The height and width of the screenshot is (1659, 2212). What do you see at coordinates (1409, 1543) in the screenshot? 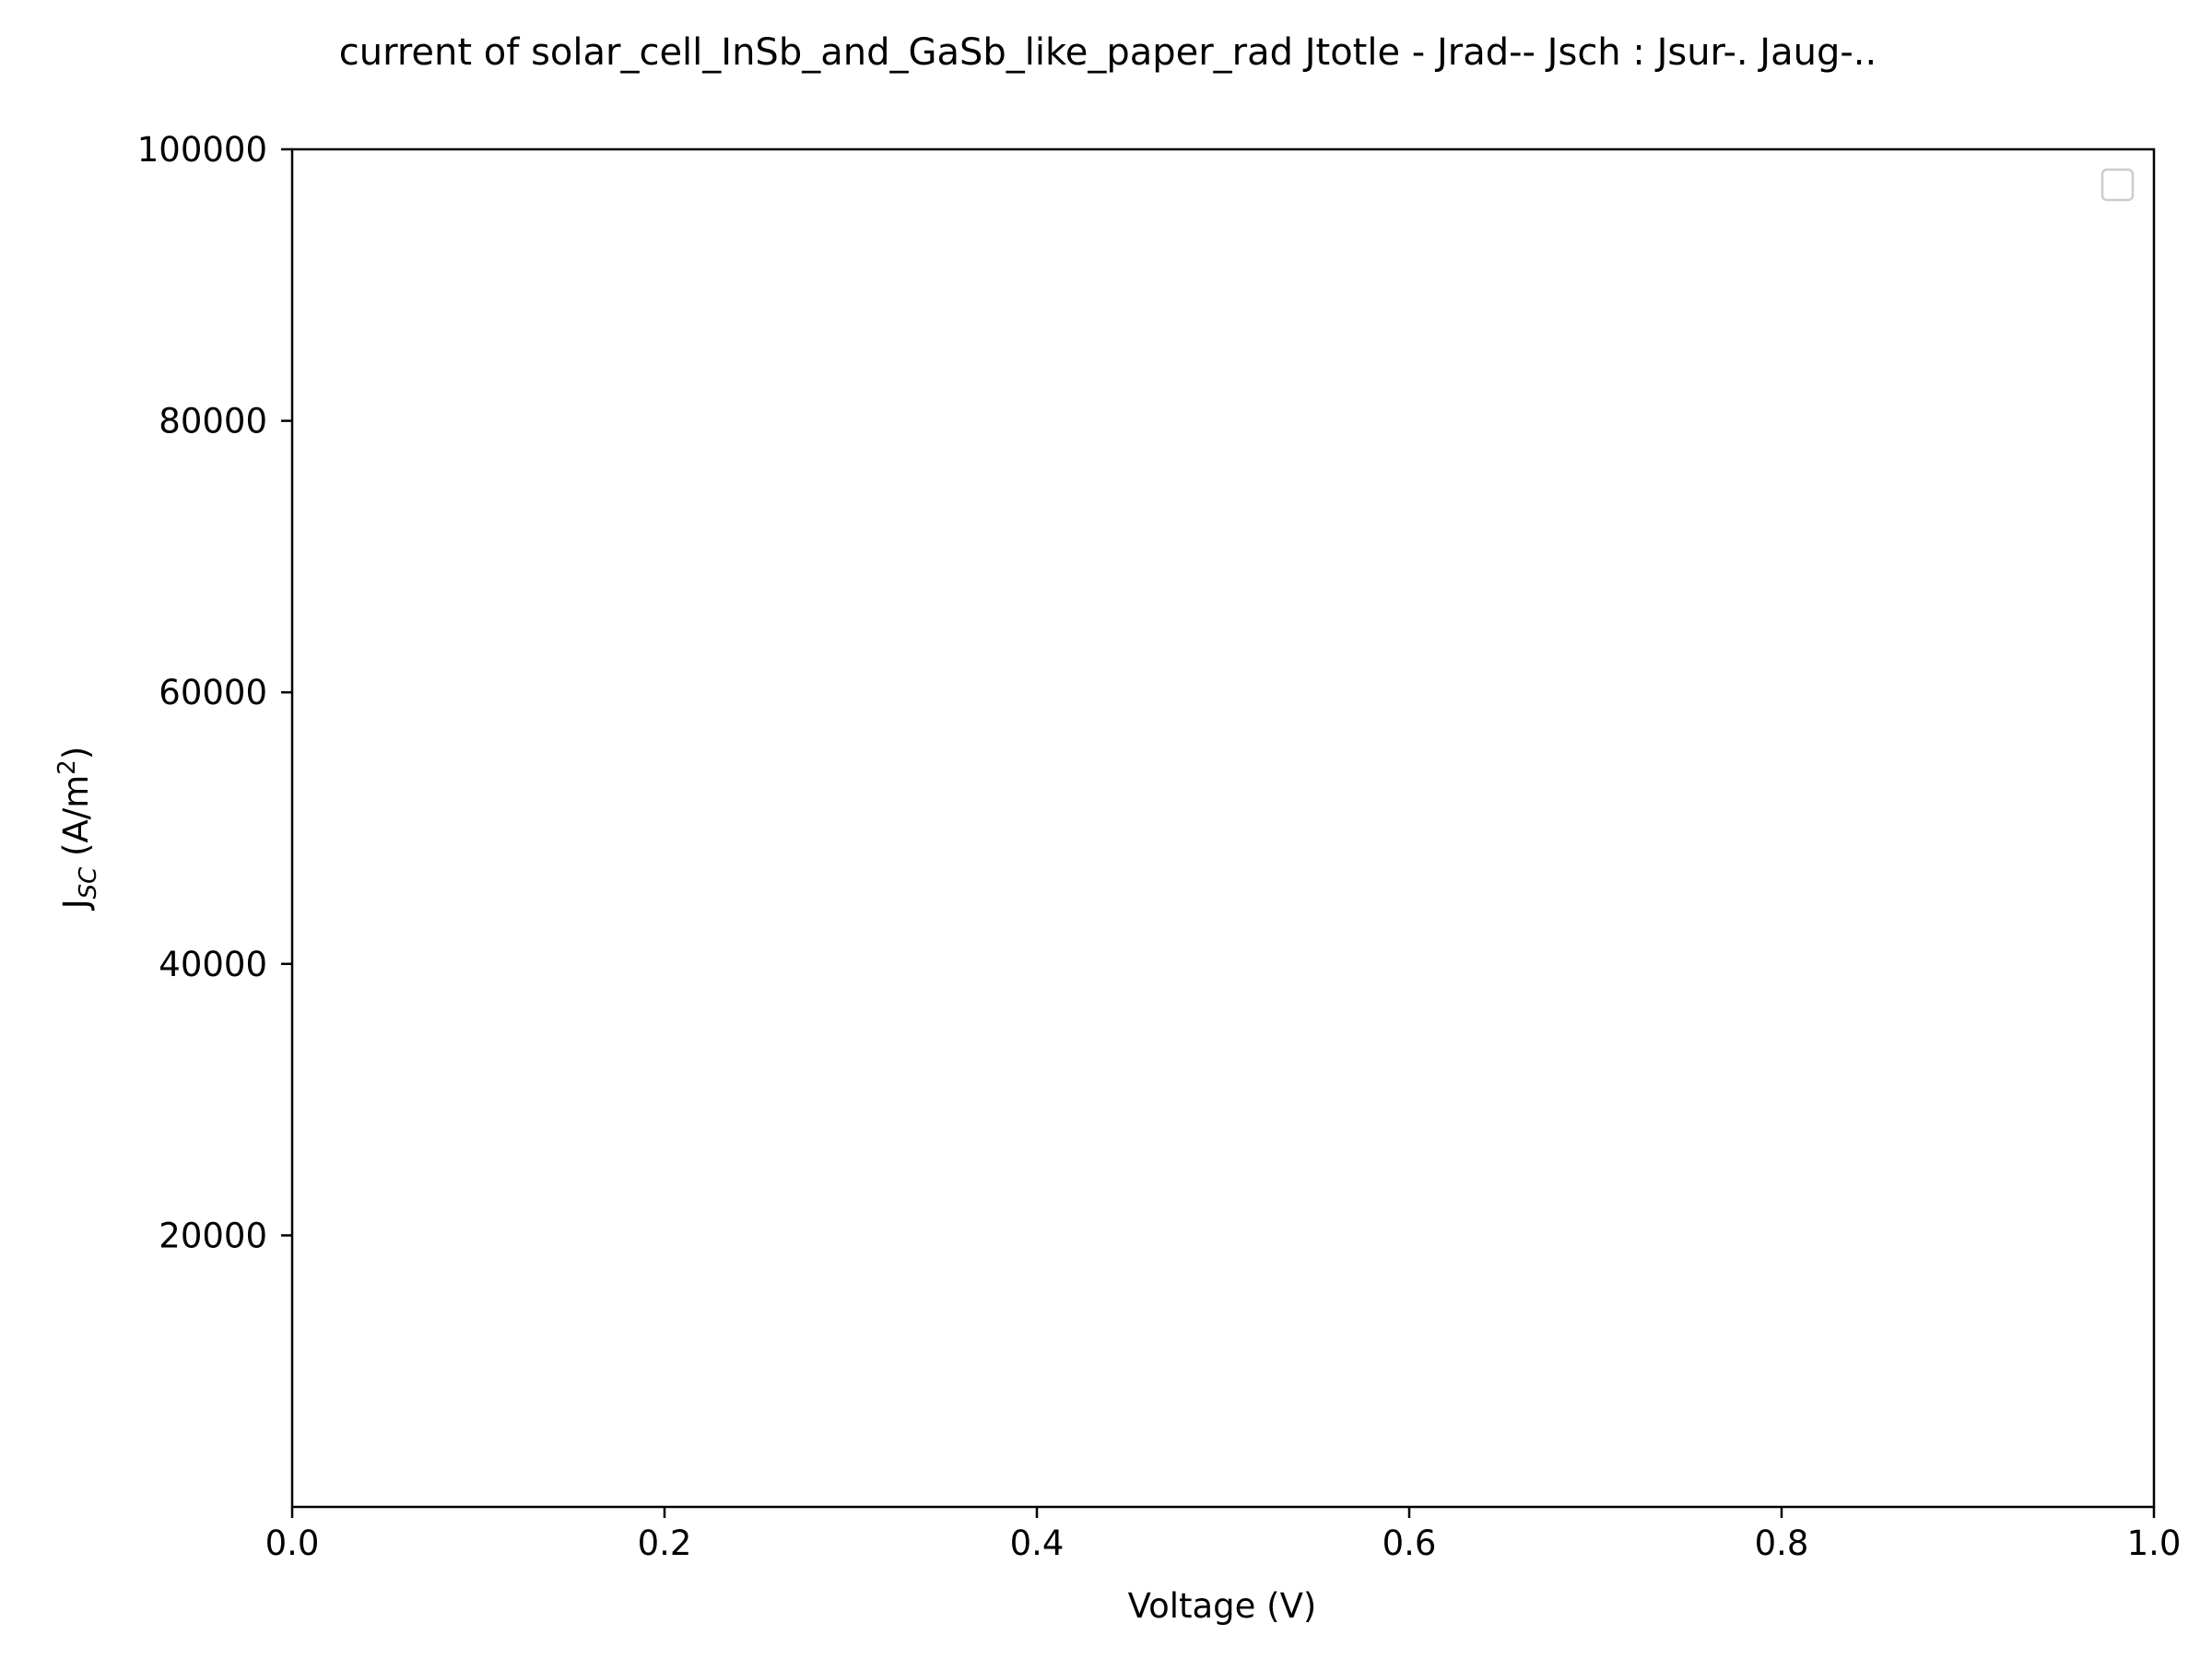
I see `x-tick-label: 0.6` at bounding box center [1409, 1543].